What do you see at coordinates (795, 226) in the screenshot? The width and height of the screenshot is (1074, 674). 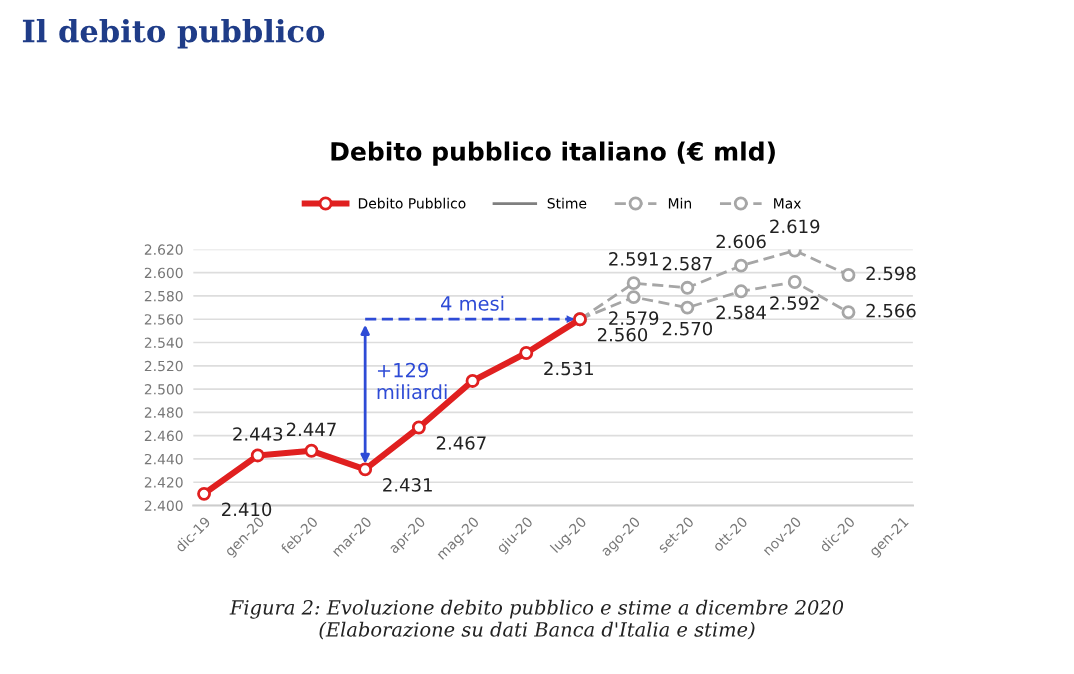 I see `data-label: 2.619` at bounding box center [795, 226].